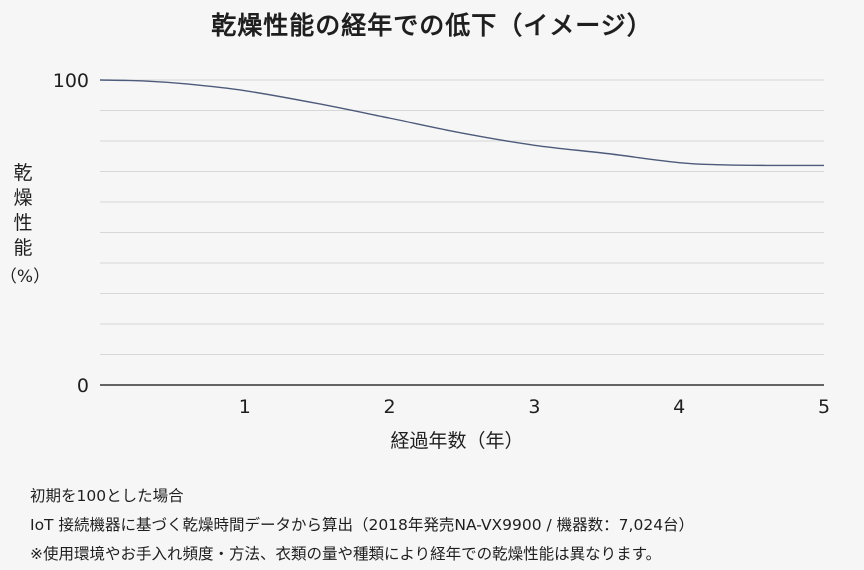  What do you see at coordinates (71, 81) in the screenshot?
I see `y-tick-label: 100` at bounding box center [71, 81].